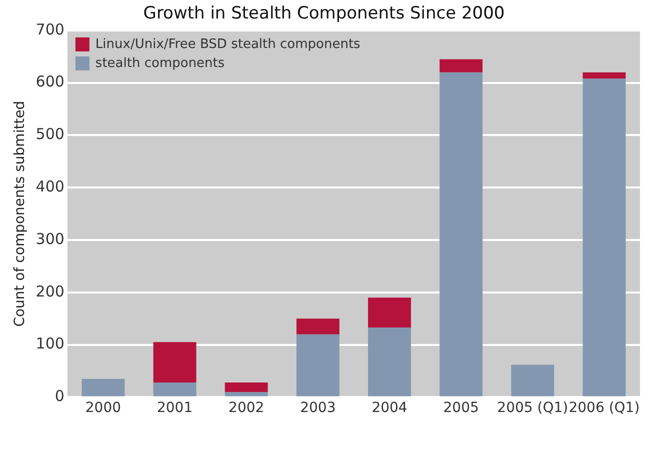  Describe the element at coordinates (390, 408) in the screenshot. I see `x-tick-label: 2004` at that location.